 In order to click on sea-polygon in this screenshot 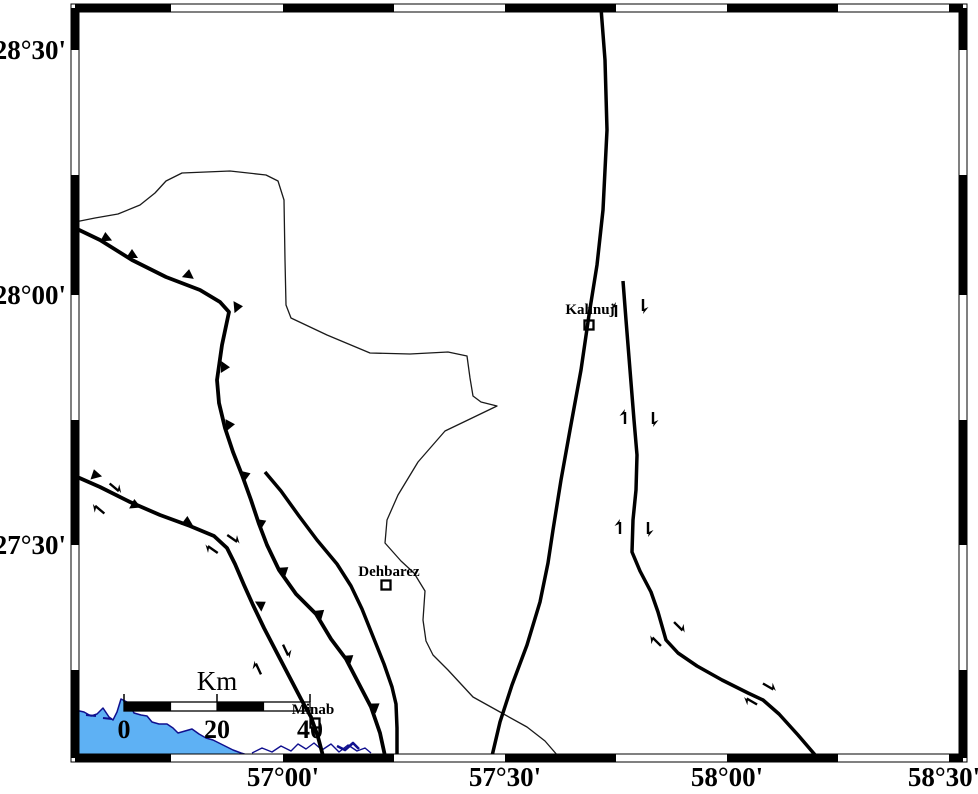, I will do `click(161, 726)`.